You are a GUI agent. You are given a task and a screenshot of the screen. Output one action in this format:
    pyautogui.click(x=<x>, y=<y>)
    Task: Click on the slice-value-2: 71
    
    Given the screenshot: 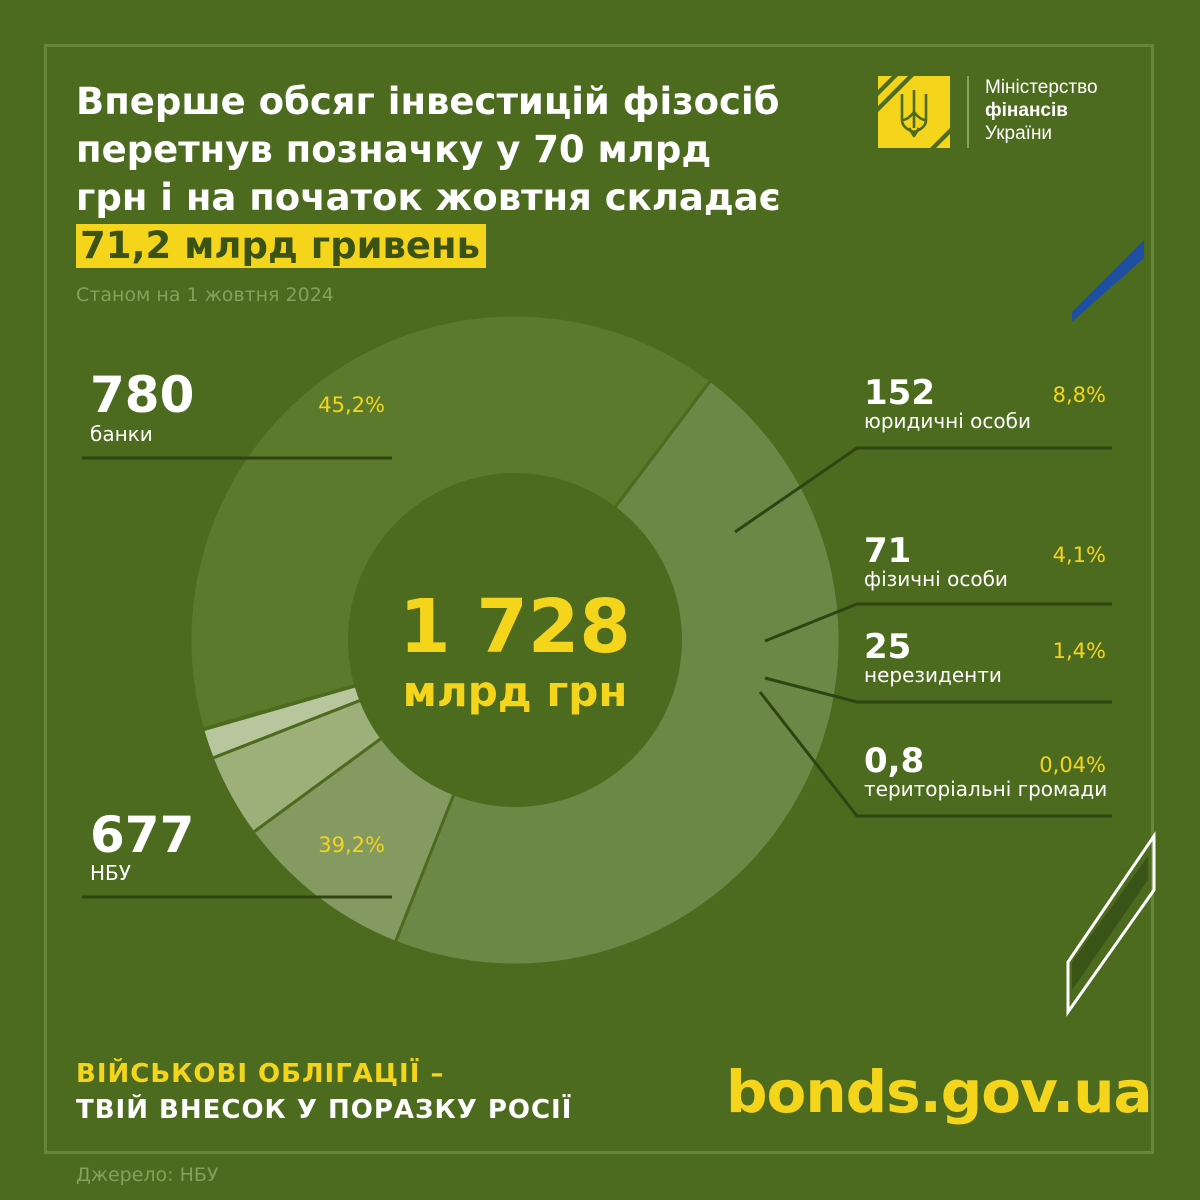 What is the action you would take?
    pyautogui.click(x=887, y=551)
    